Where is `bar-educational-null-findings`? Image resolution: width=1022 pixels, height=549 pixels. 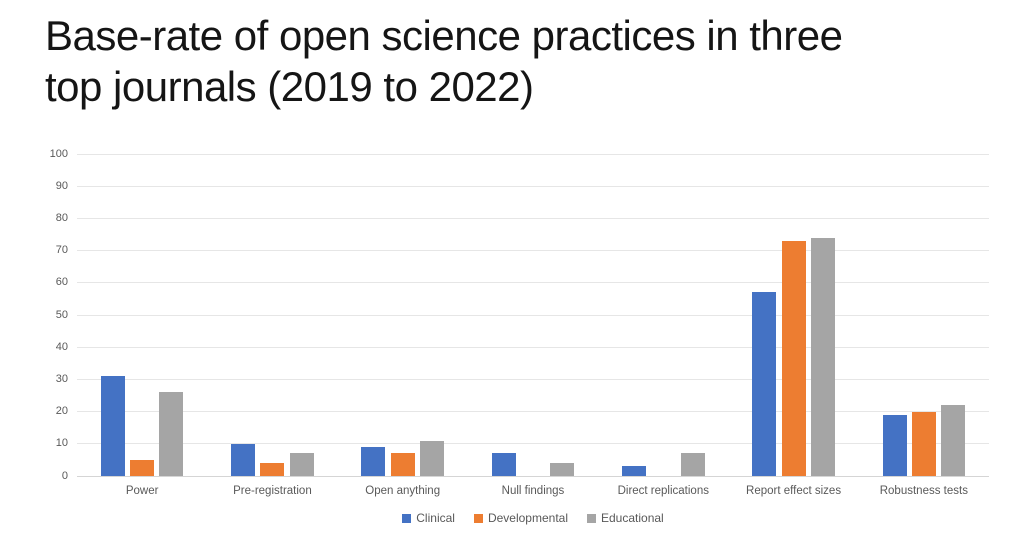 bar-educational-null-findings is located at coordinates (562, 469).